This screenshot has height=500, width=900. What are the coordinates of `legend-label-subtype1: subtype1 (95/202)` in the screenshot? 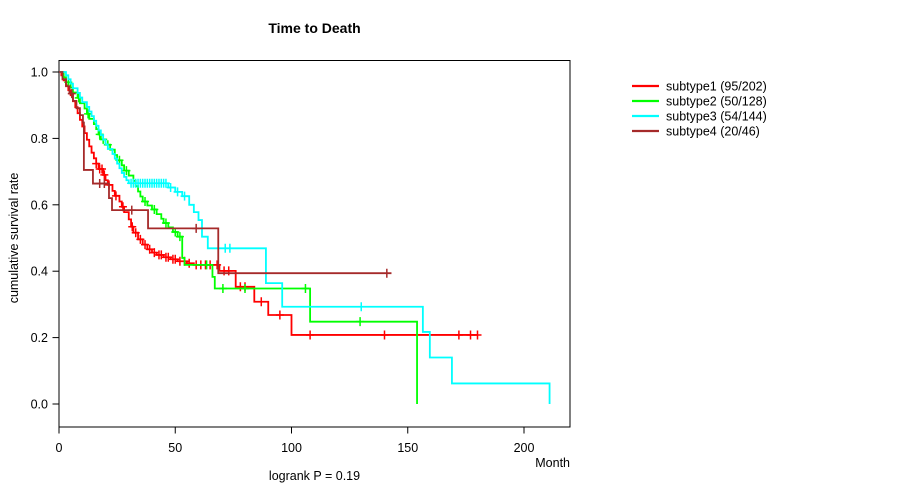 It's located at (716, 87).